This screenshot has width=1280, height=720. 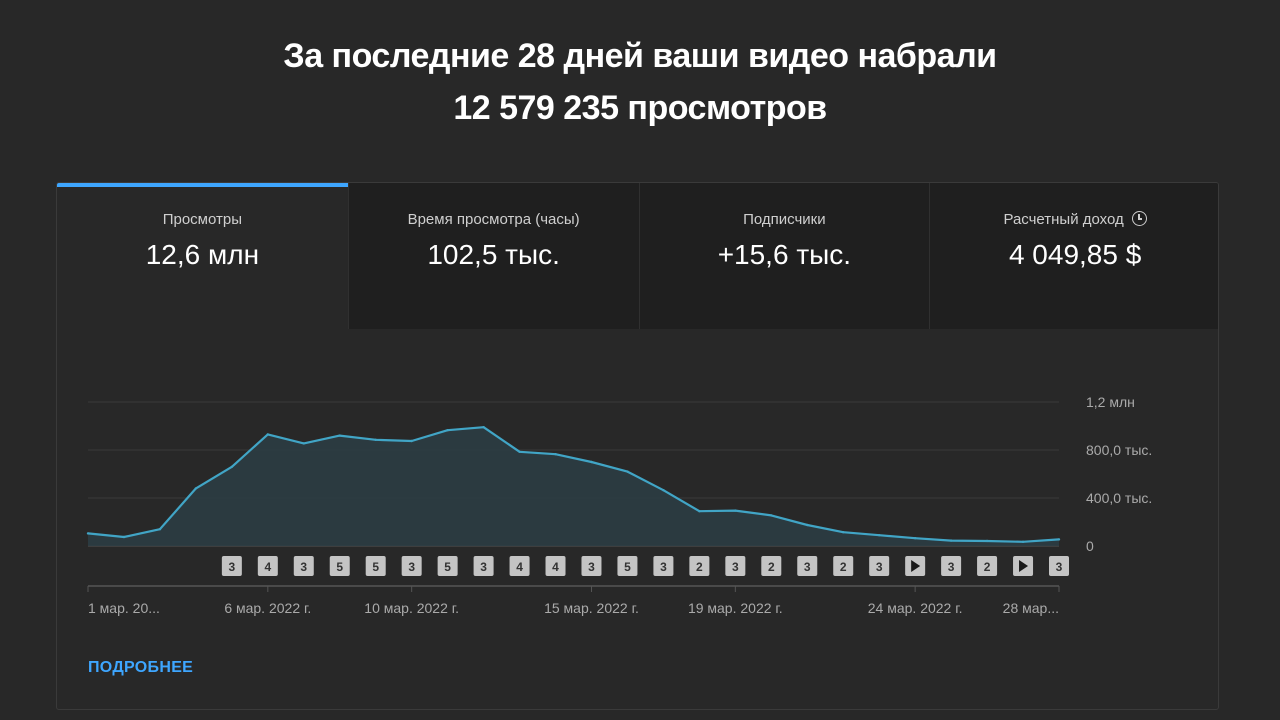 I want to click on tab-revenue-label: Расчетный доход, so click(x=1063, y=219).